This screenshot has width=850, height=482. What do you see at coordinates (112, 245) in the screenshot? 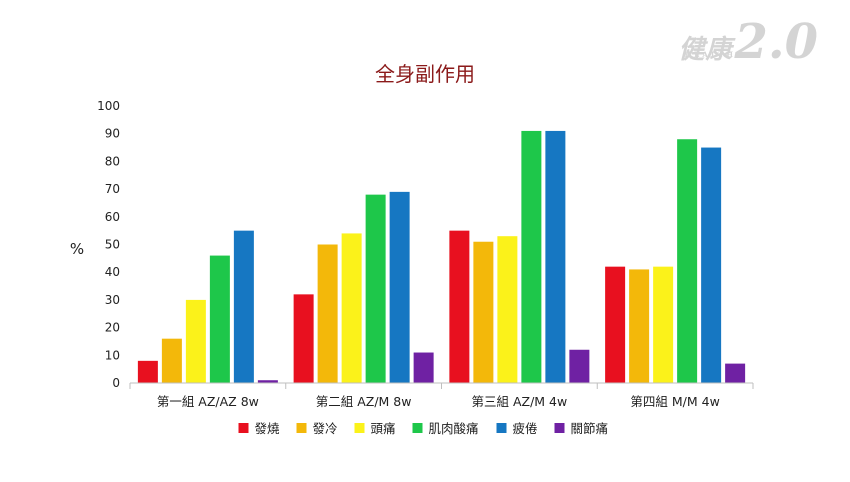
I see `y-tick-label: 50` at bounding box center [112, 245].